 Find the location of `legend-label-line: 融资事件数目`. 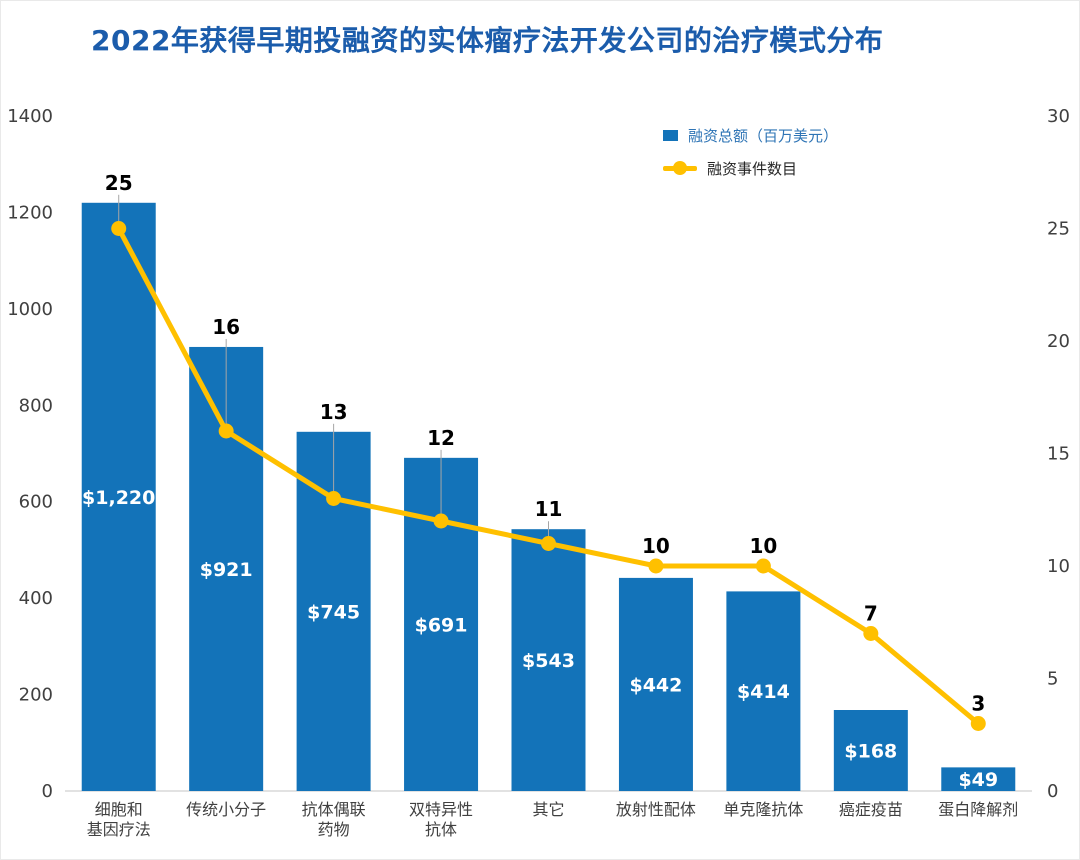

legend-label-line: 融资事件数目 is located at coordinates (752, 168).